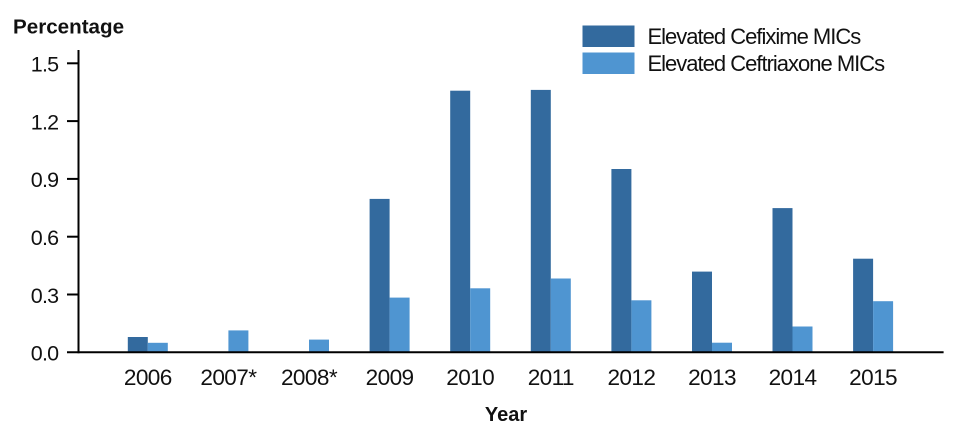 The height and width of the screenshot is (440, 960). What do you see at coordinates (712, 377) in the screenshot?
I see `svg-text: 2013` at bounding box center [712, 377].